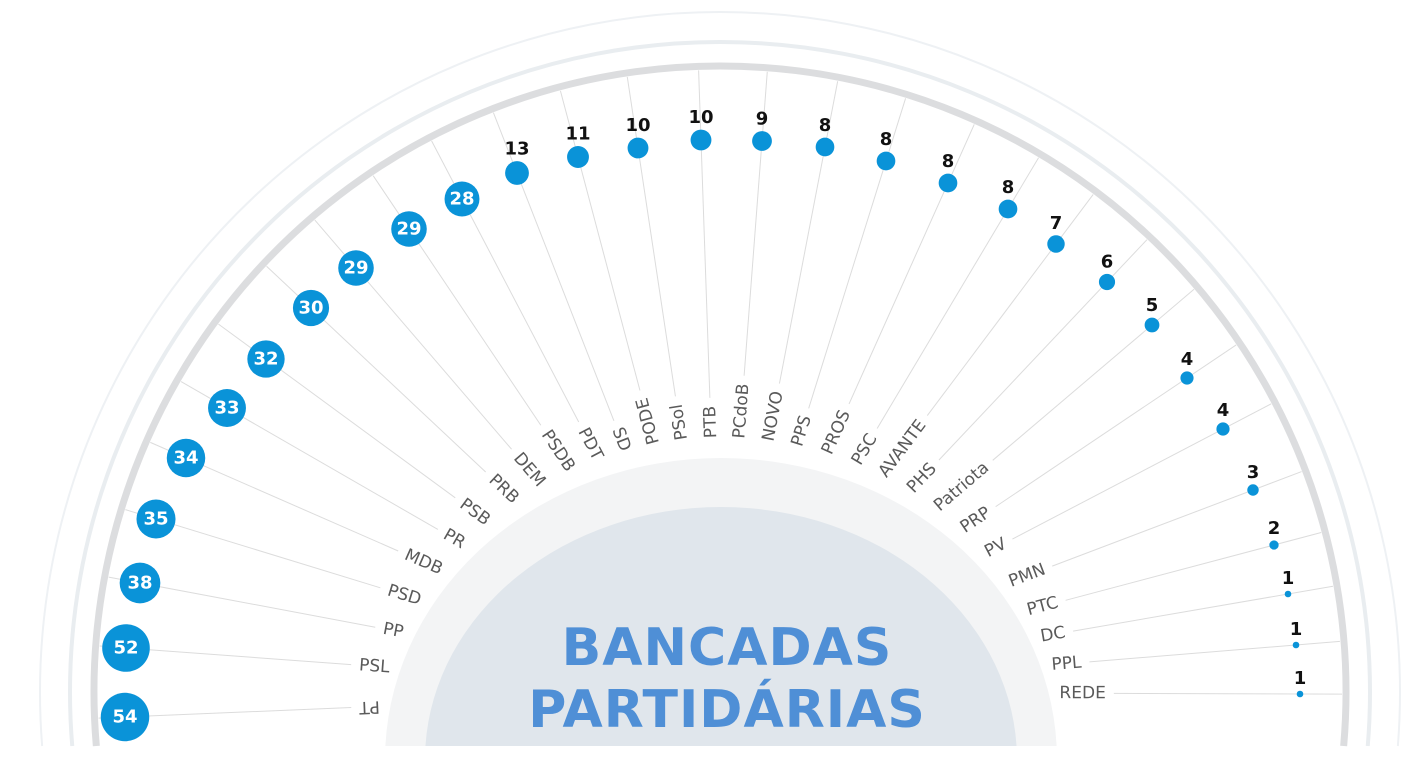 Image resolution: width=1421 pixels, height=761 pixels. I want to click on party-label: PTC, so click(1043, 606).